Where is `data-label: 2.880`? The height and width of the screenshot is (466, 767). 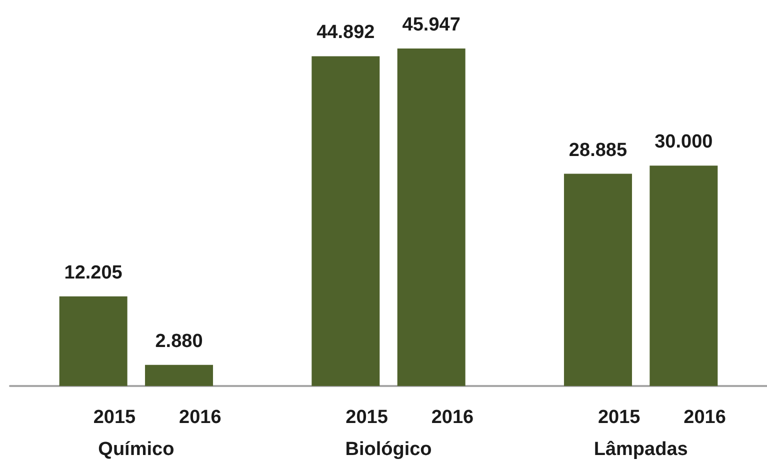 data-label: 2.880 is located at coordinates (179, 341).